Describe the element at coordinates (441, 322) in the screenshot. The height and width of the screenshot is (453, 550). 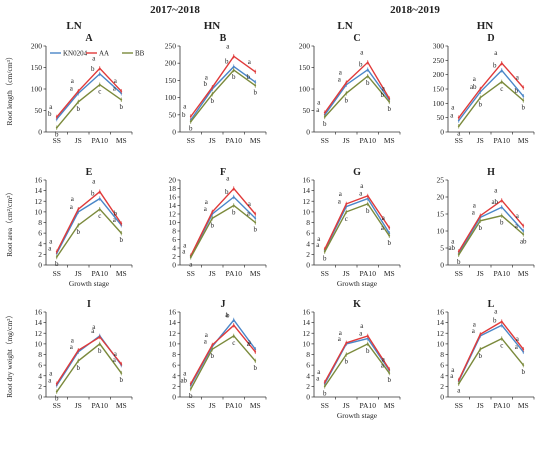
I see `y-tick-label: 14` at that location.